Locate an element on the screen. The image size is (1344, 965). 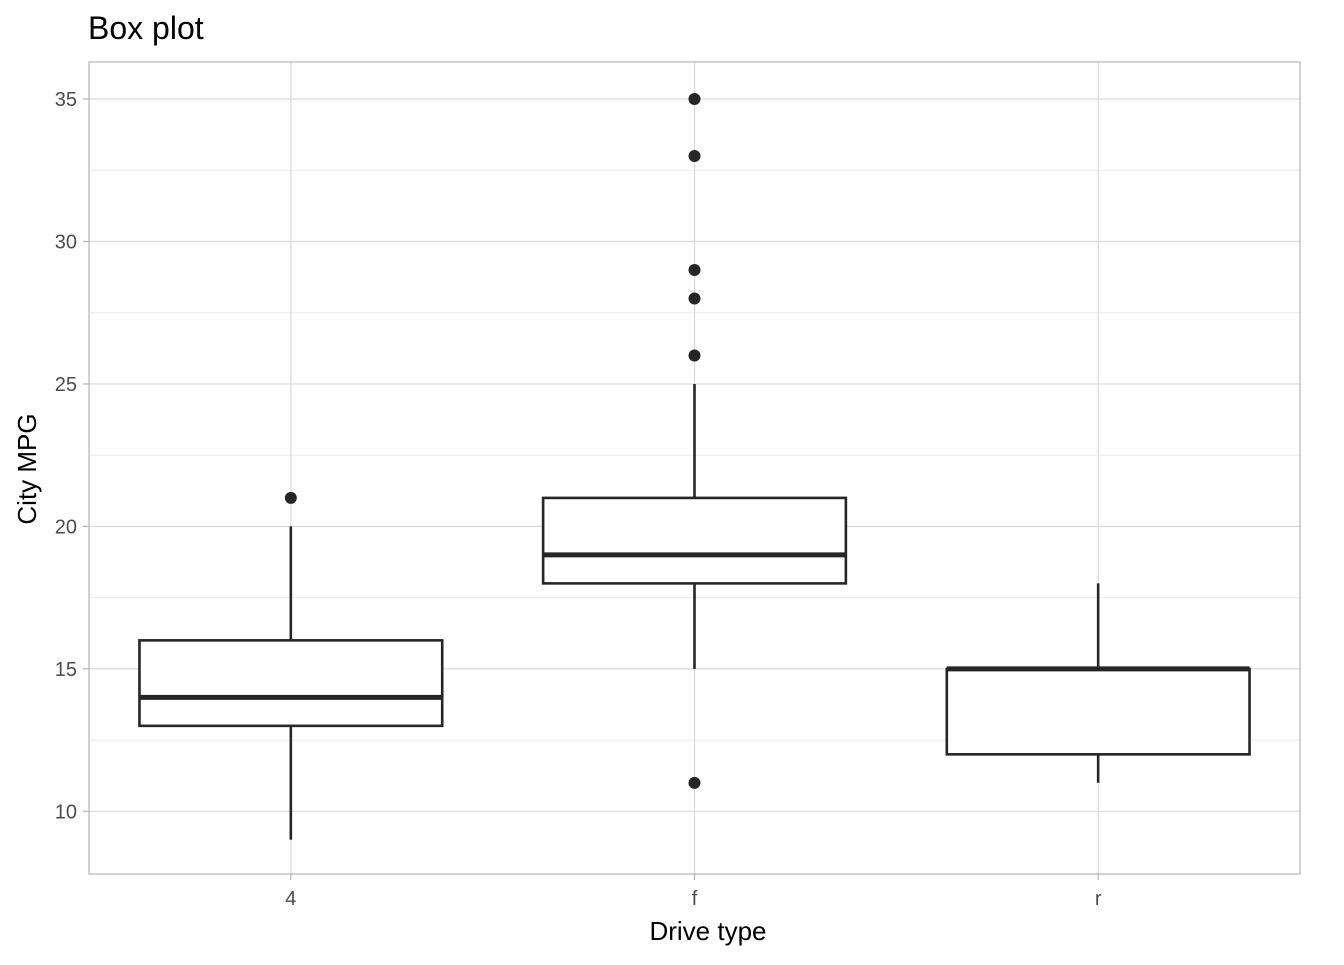
y-tick-label: 35 is located at coordinates (66, 100).